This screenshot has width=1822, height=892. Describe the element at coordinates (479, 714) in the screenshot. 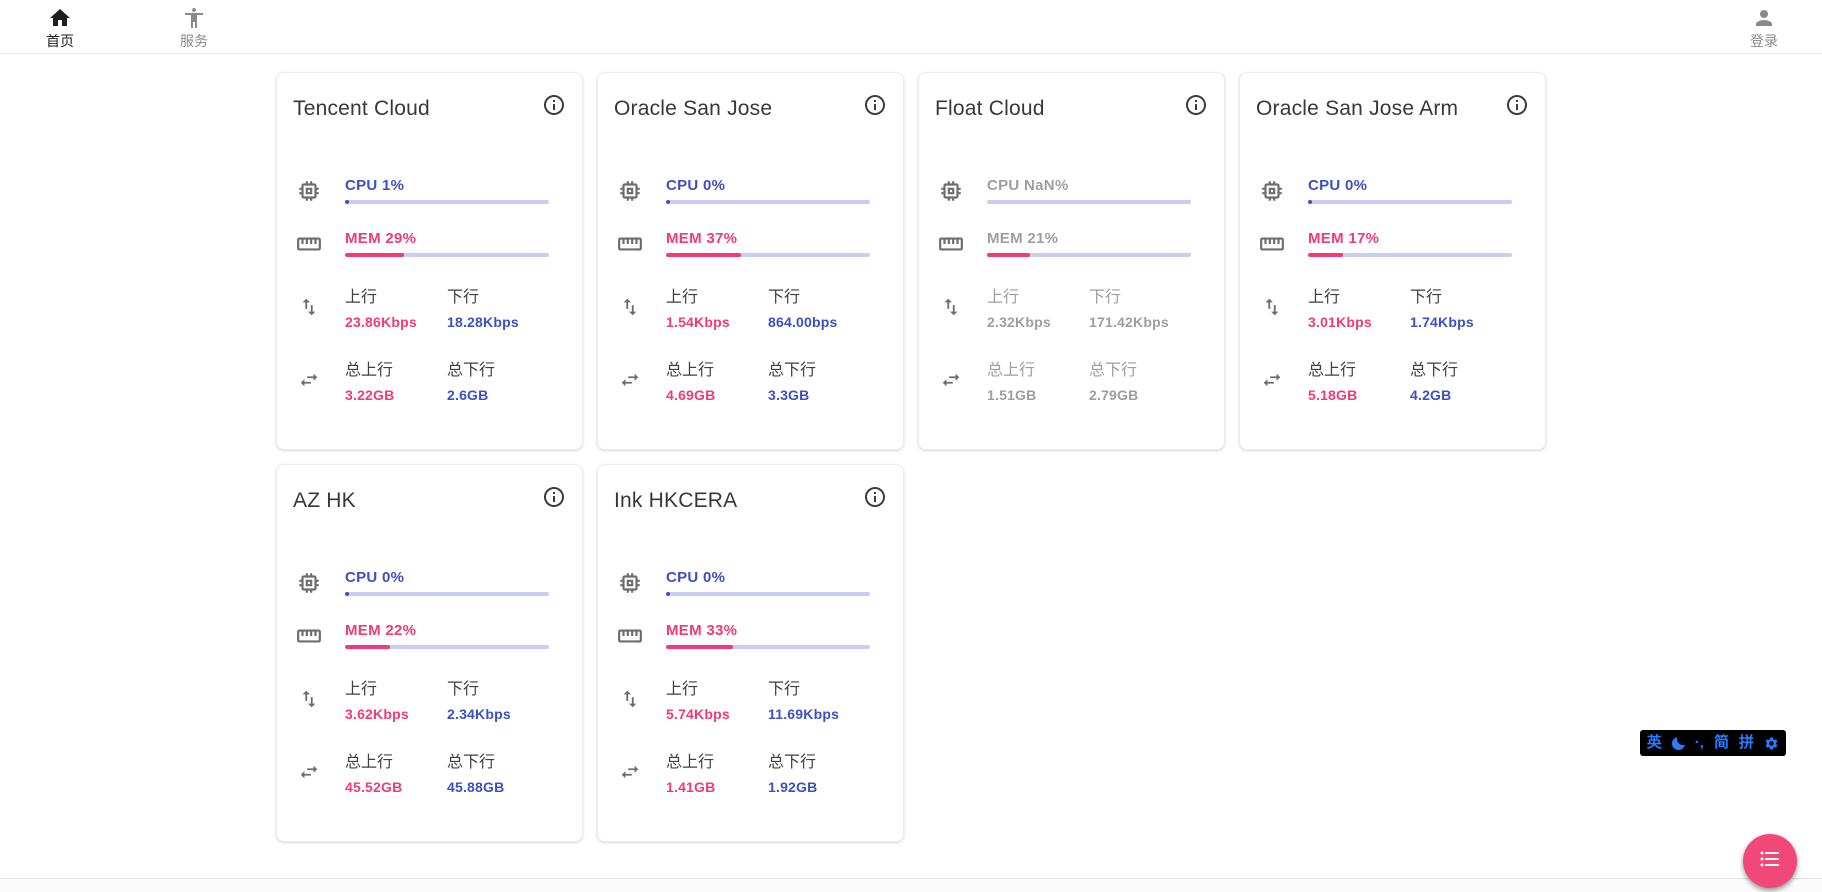

I see `download-rate-value: 2.34Kbps` at that location.